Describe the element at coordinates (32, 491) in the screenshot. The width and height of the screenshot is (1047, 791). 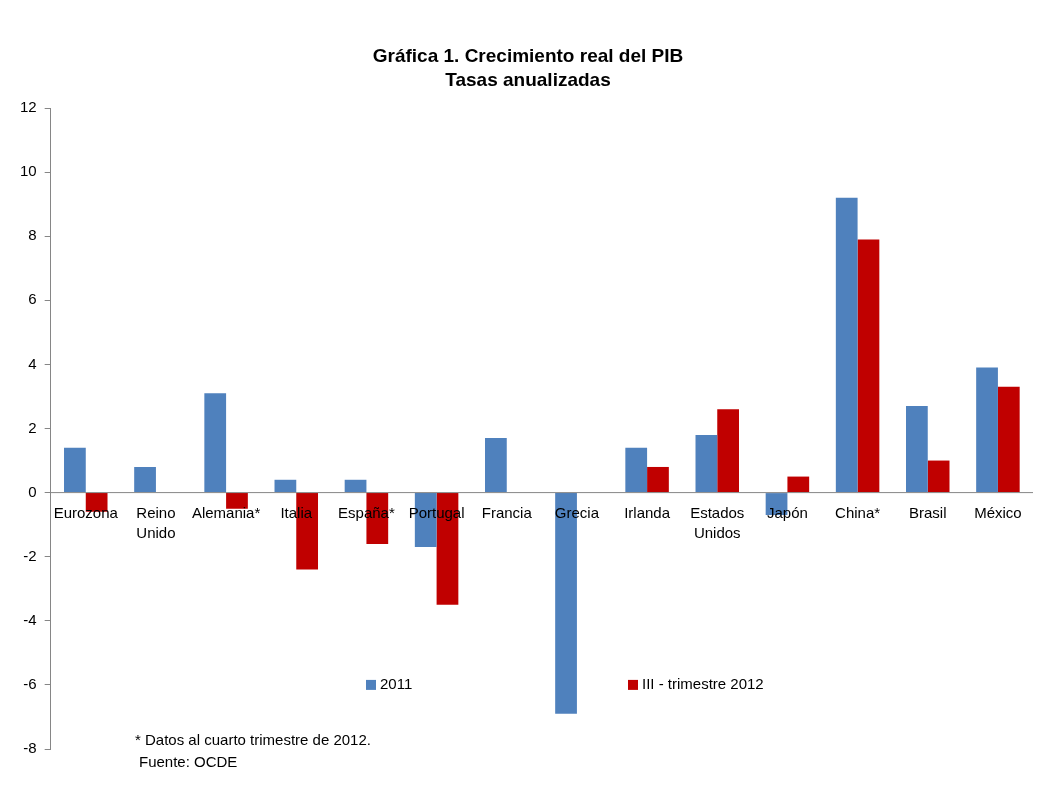
I see `y-tick-label: 0` at that location.